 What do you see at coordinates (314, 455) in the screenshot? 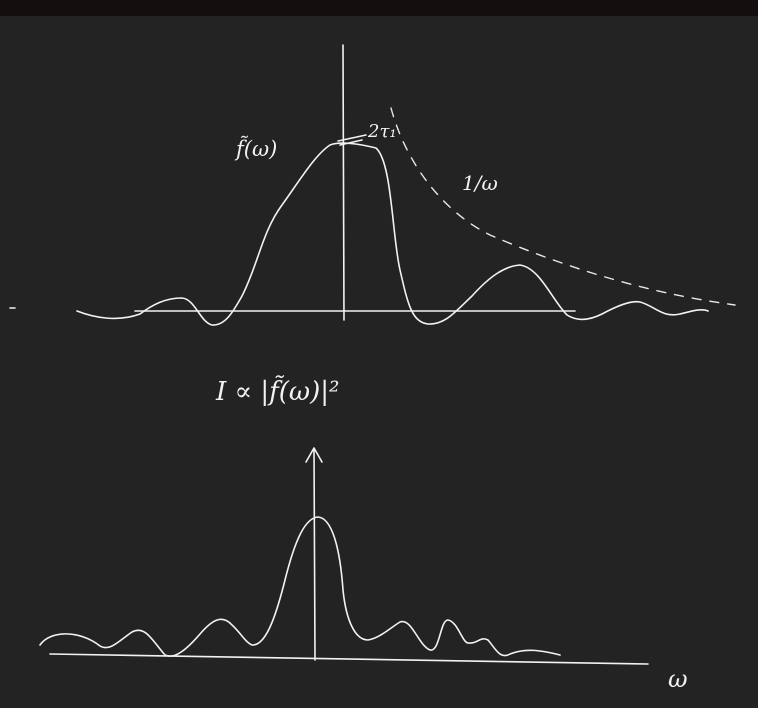
I see `bottom-axis-arrowhead` at bounding box center [314, 455].